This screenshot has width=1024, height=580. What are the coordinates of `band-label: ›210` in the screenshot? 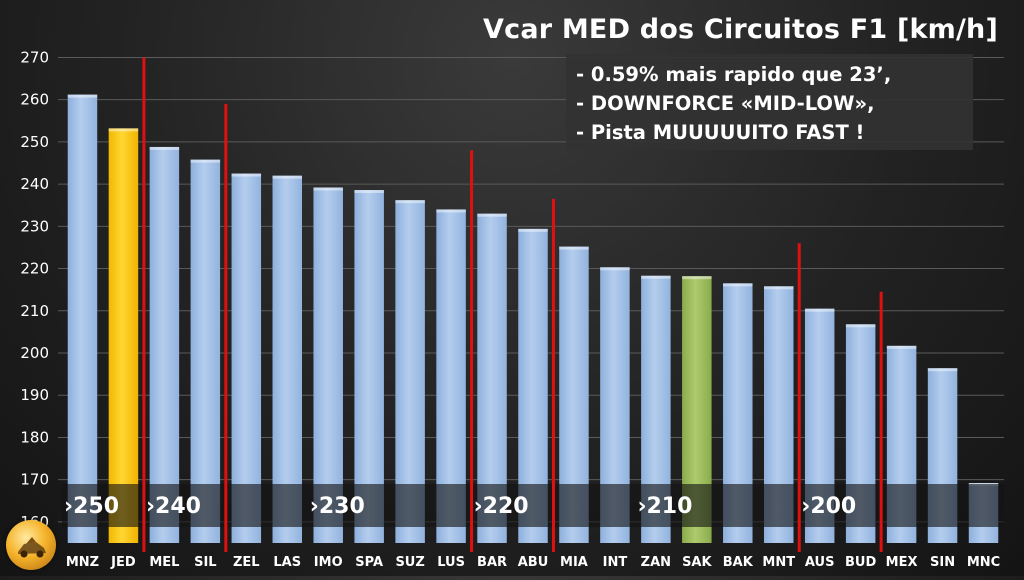 It's located at (664, 506).